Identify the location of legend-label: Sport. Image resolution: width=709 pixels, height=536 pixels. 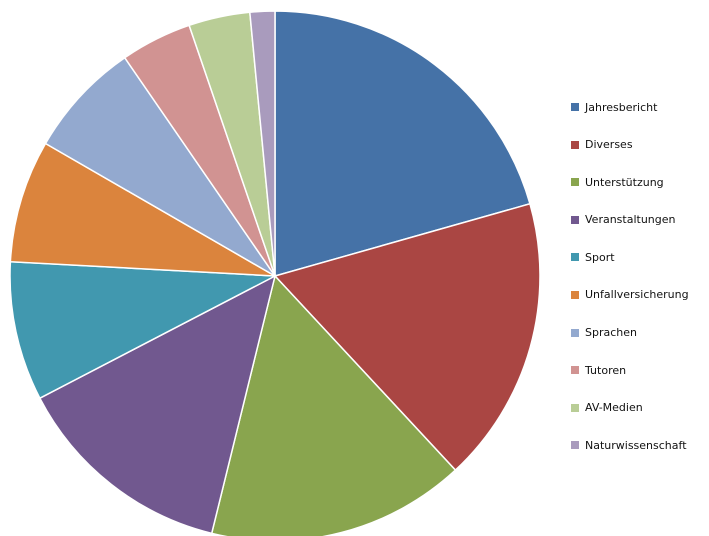
(600, 257).